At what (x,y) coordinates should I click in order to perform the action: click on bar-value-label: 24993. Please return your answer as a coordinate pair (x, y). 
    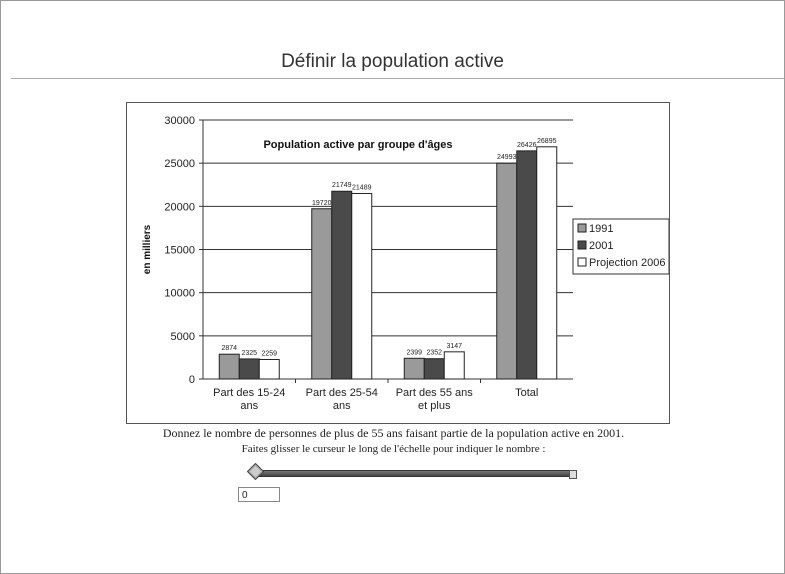
    Looking at the image, I should click on (507, 157).